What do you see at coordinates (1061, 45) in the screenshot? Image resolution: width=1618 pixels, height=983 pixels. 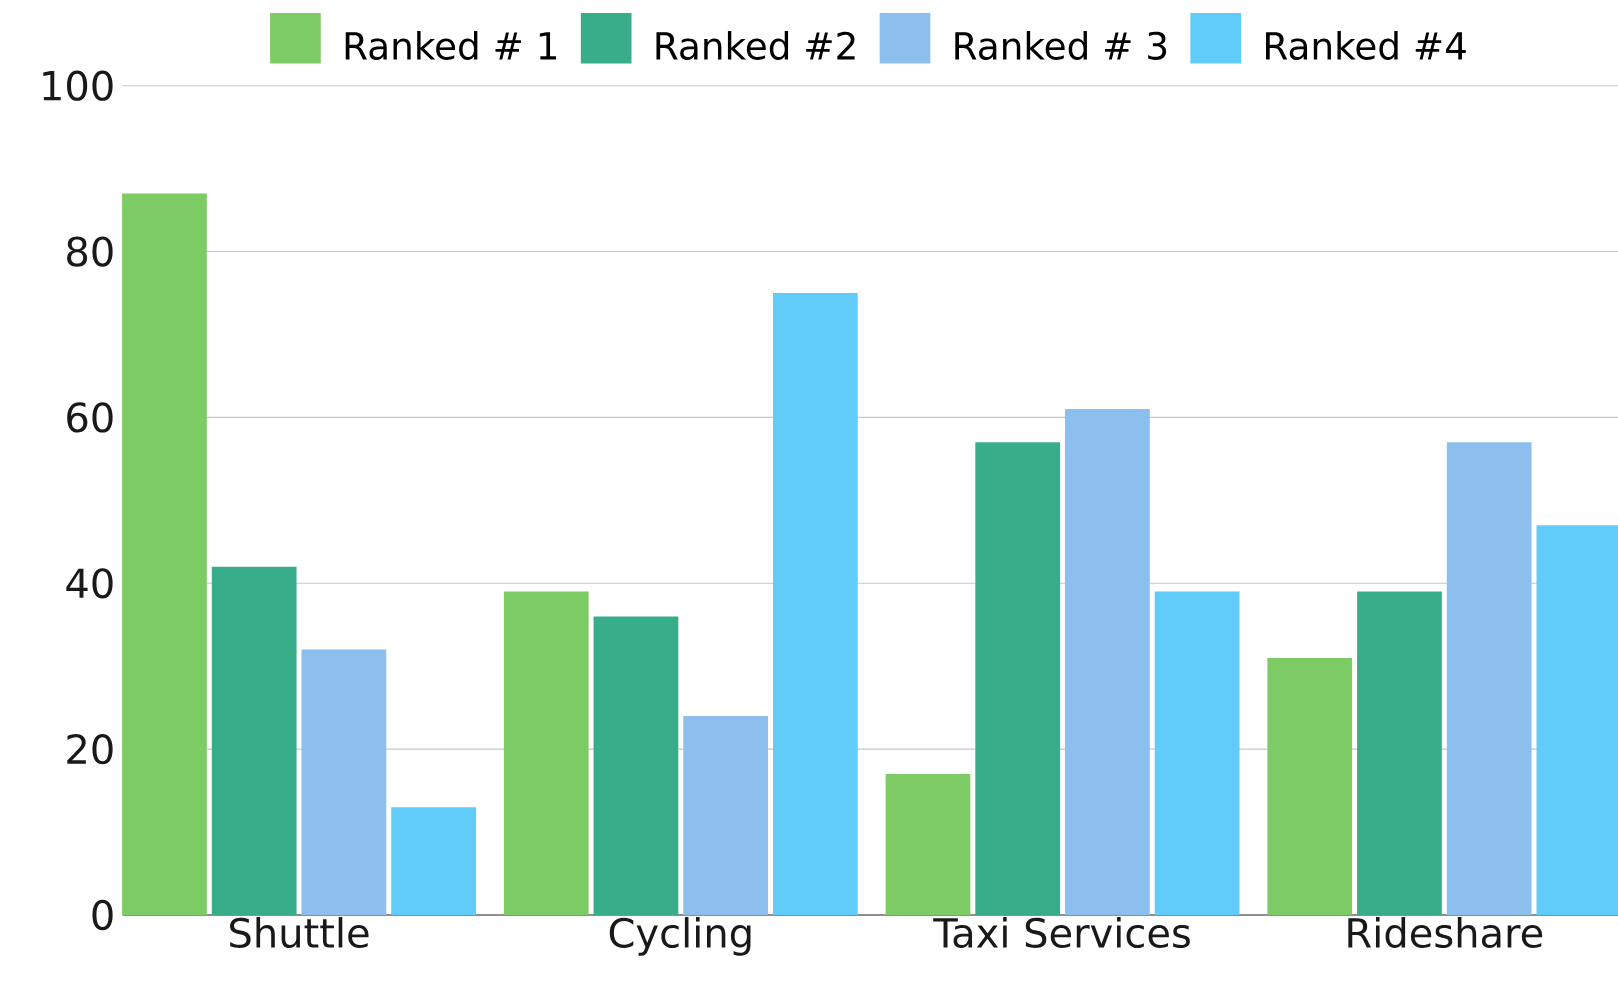 I see `legend-label: Ranked # 3` at bounding box center [1061, 45].